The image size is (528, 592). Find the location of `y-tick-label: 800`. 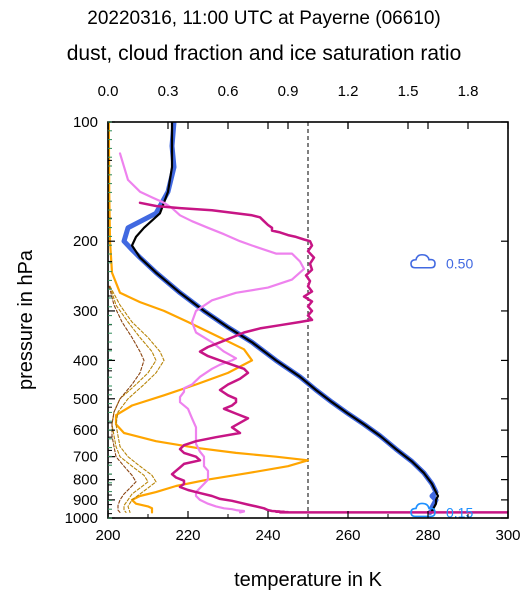

y-tick-label: 800 is located at coordinates (85, 480).